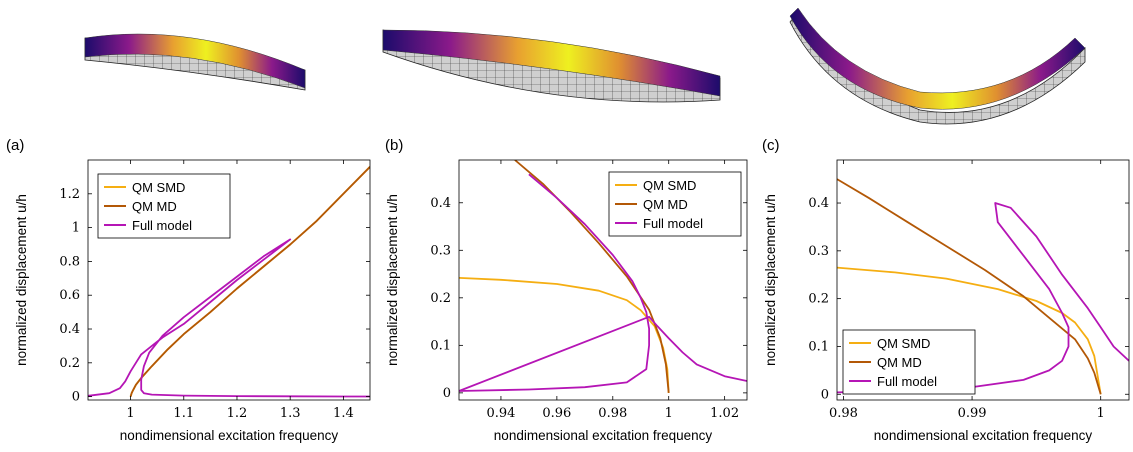 This screenshot has width=1133, height=452. I want to click on x-tick-label: 1.2, so click(237, 413).